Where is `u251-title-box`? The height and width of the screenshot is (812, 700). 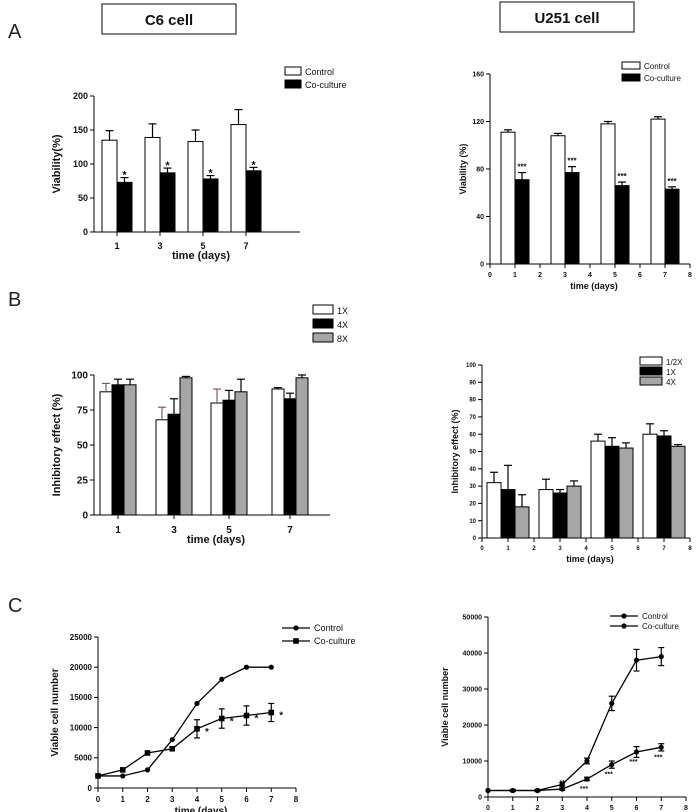 u251-title-box is located at coordinates (567, 17).